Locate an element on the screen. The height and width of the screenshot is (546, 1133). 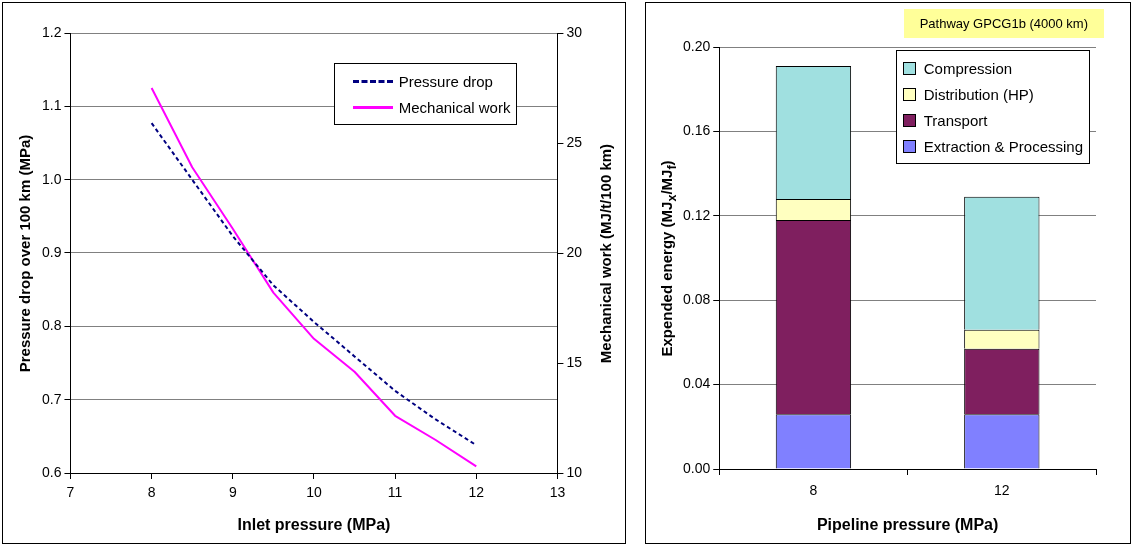
y-tick-label: 0.8 is located at coordinates (51, 325).